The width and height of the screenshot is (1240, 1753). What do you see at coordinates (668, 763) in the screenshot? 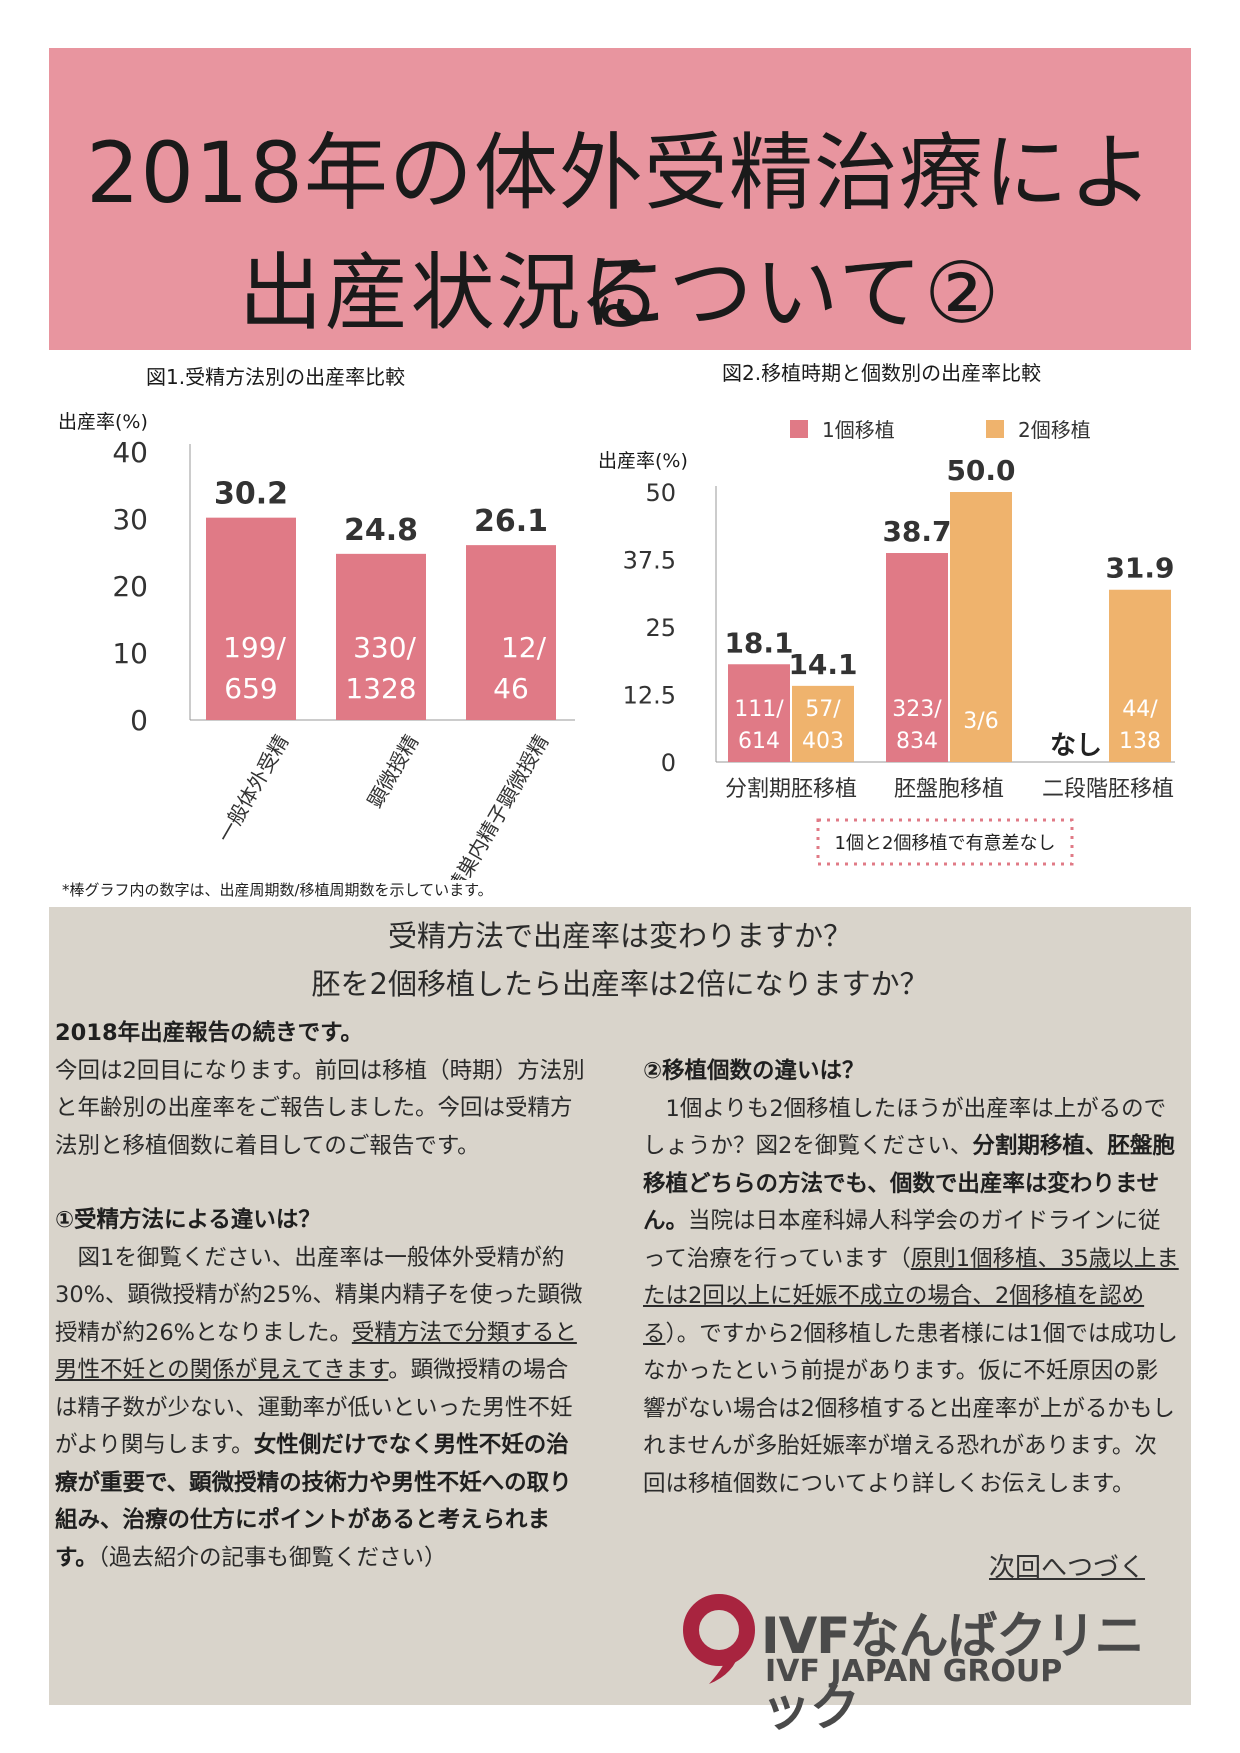
I see `chart2-tick-label: 0` at bounding box center [668, 763].